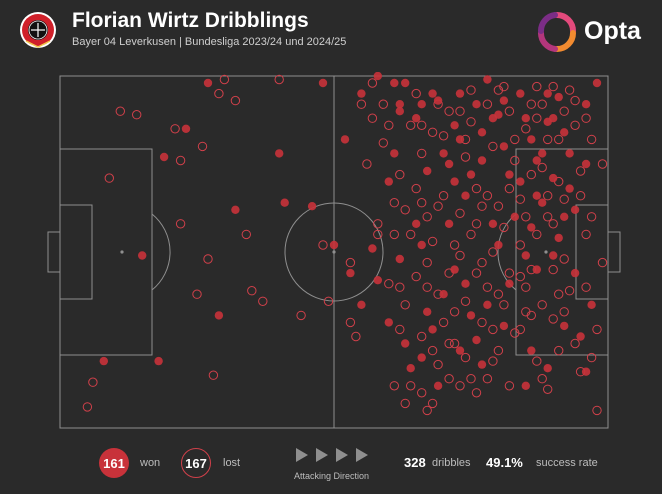 This screenshot has height=494, width=662. I want to click on left-six-yard-box, so click(76, 252).